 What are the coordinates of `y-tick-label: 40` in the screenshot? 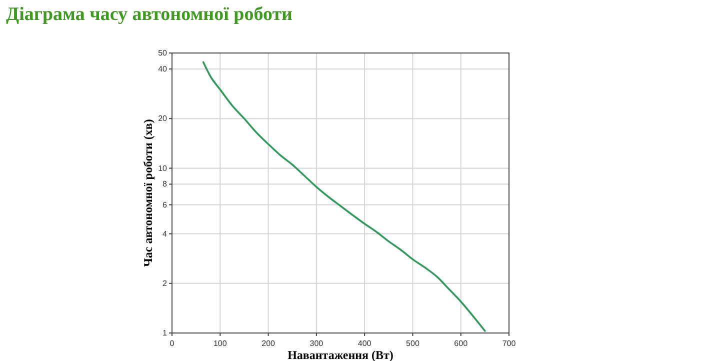 It's located at (163, 69).